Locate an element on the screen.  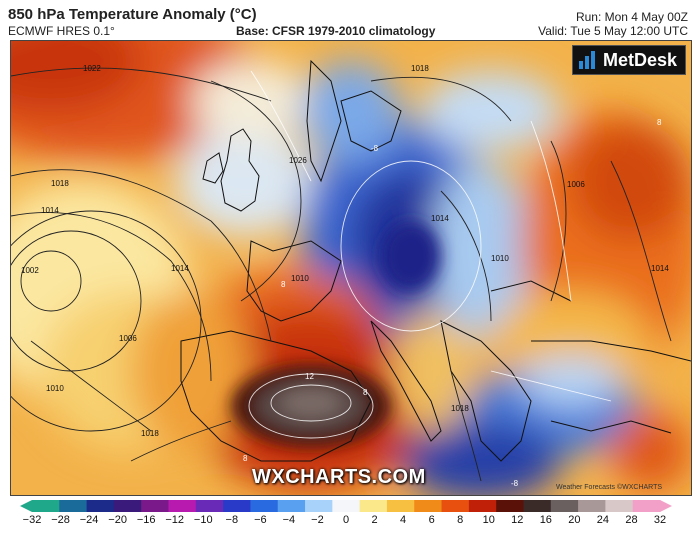
colorbar-tick-label: 24 is located at coordinates (603, 520).